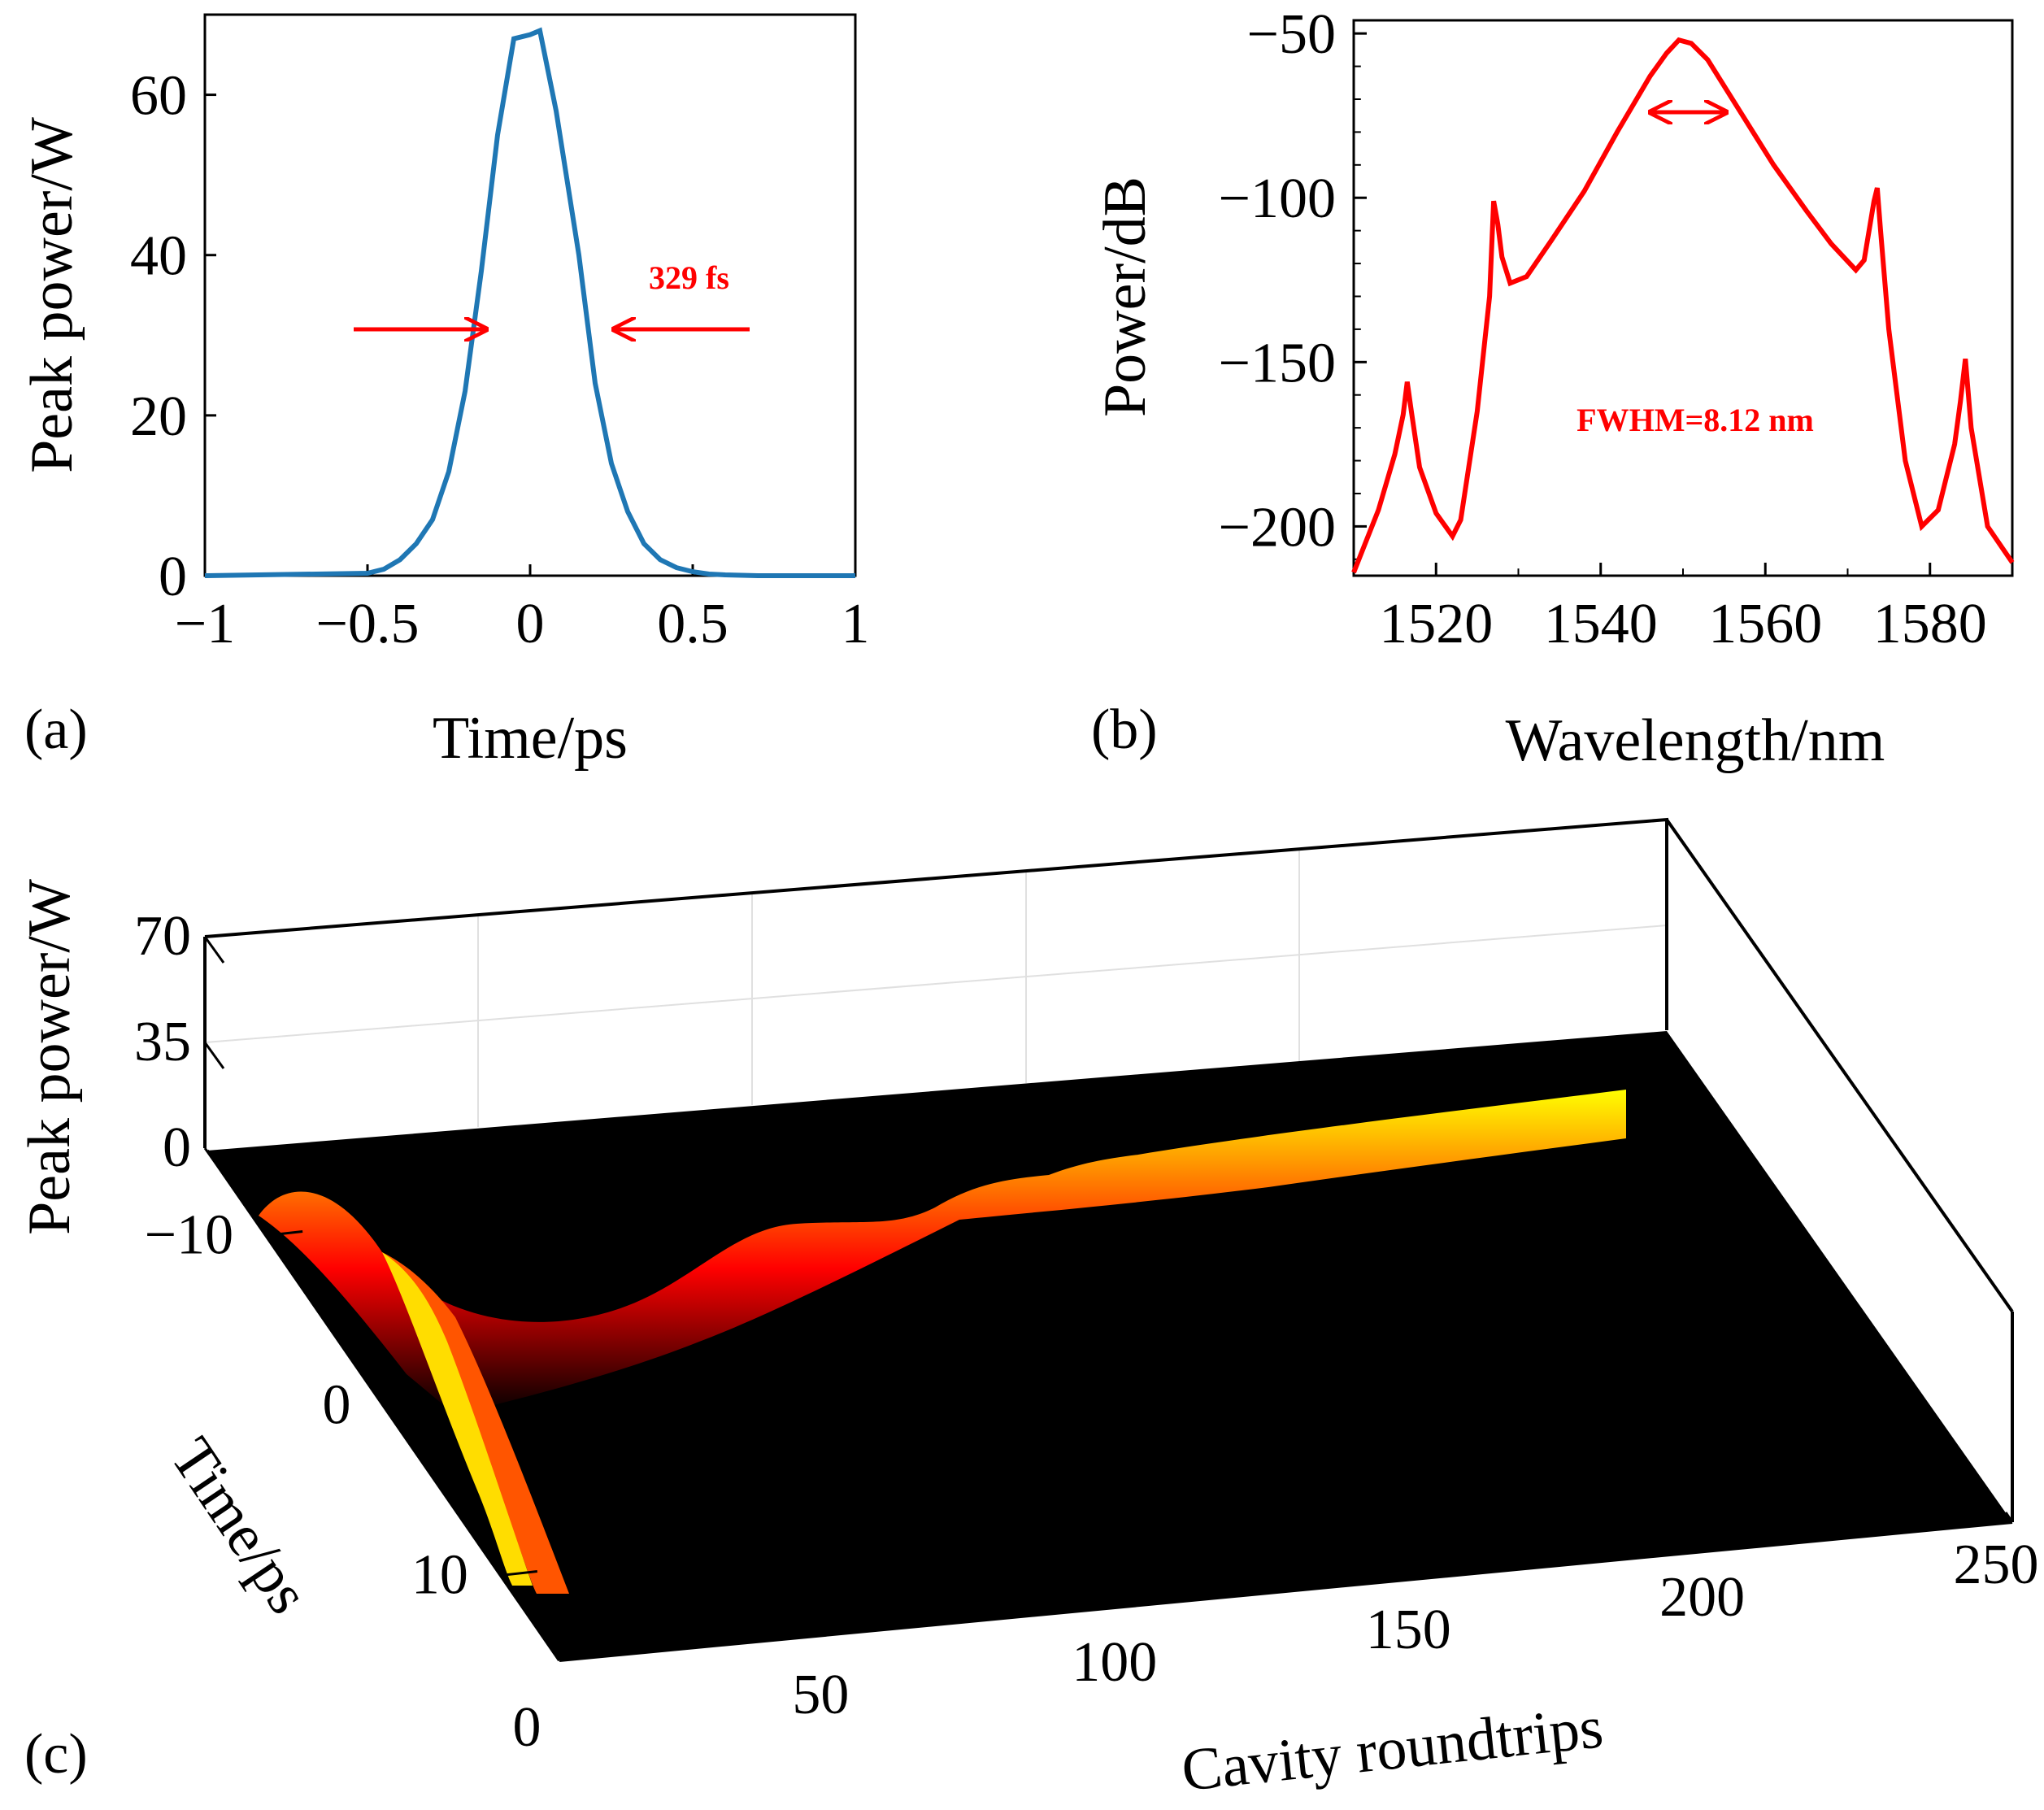 This screenshot has width=2044, height=1810. I want to click on y-tick-label: −50, so click(1291, 34).